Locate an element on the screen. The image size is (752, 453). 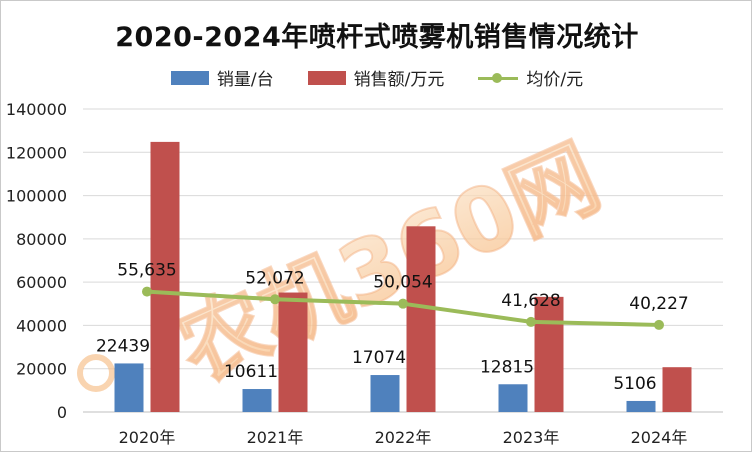
legend-item-average-price: 均价/元 is located at coordinates (530, 77).